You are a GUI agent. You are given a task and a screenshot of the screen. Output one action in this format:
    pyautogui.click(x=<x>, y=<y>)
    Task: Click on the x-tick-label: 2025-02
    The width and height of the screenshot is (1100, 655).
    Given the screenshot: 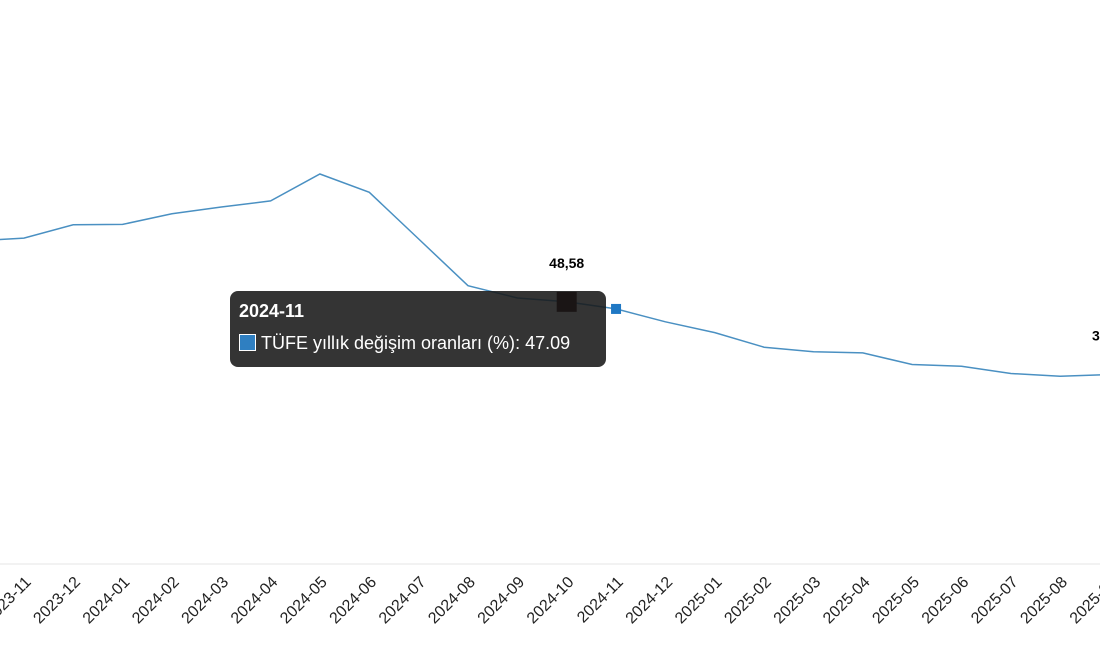 What is the action you would take?
    pyautogui.click(x=748, y=601)
    